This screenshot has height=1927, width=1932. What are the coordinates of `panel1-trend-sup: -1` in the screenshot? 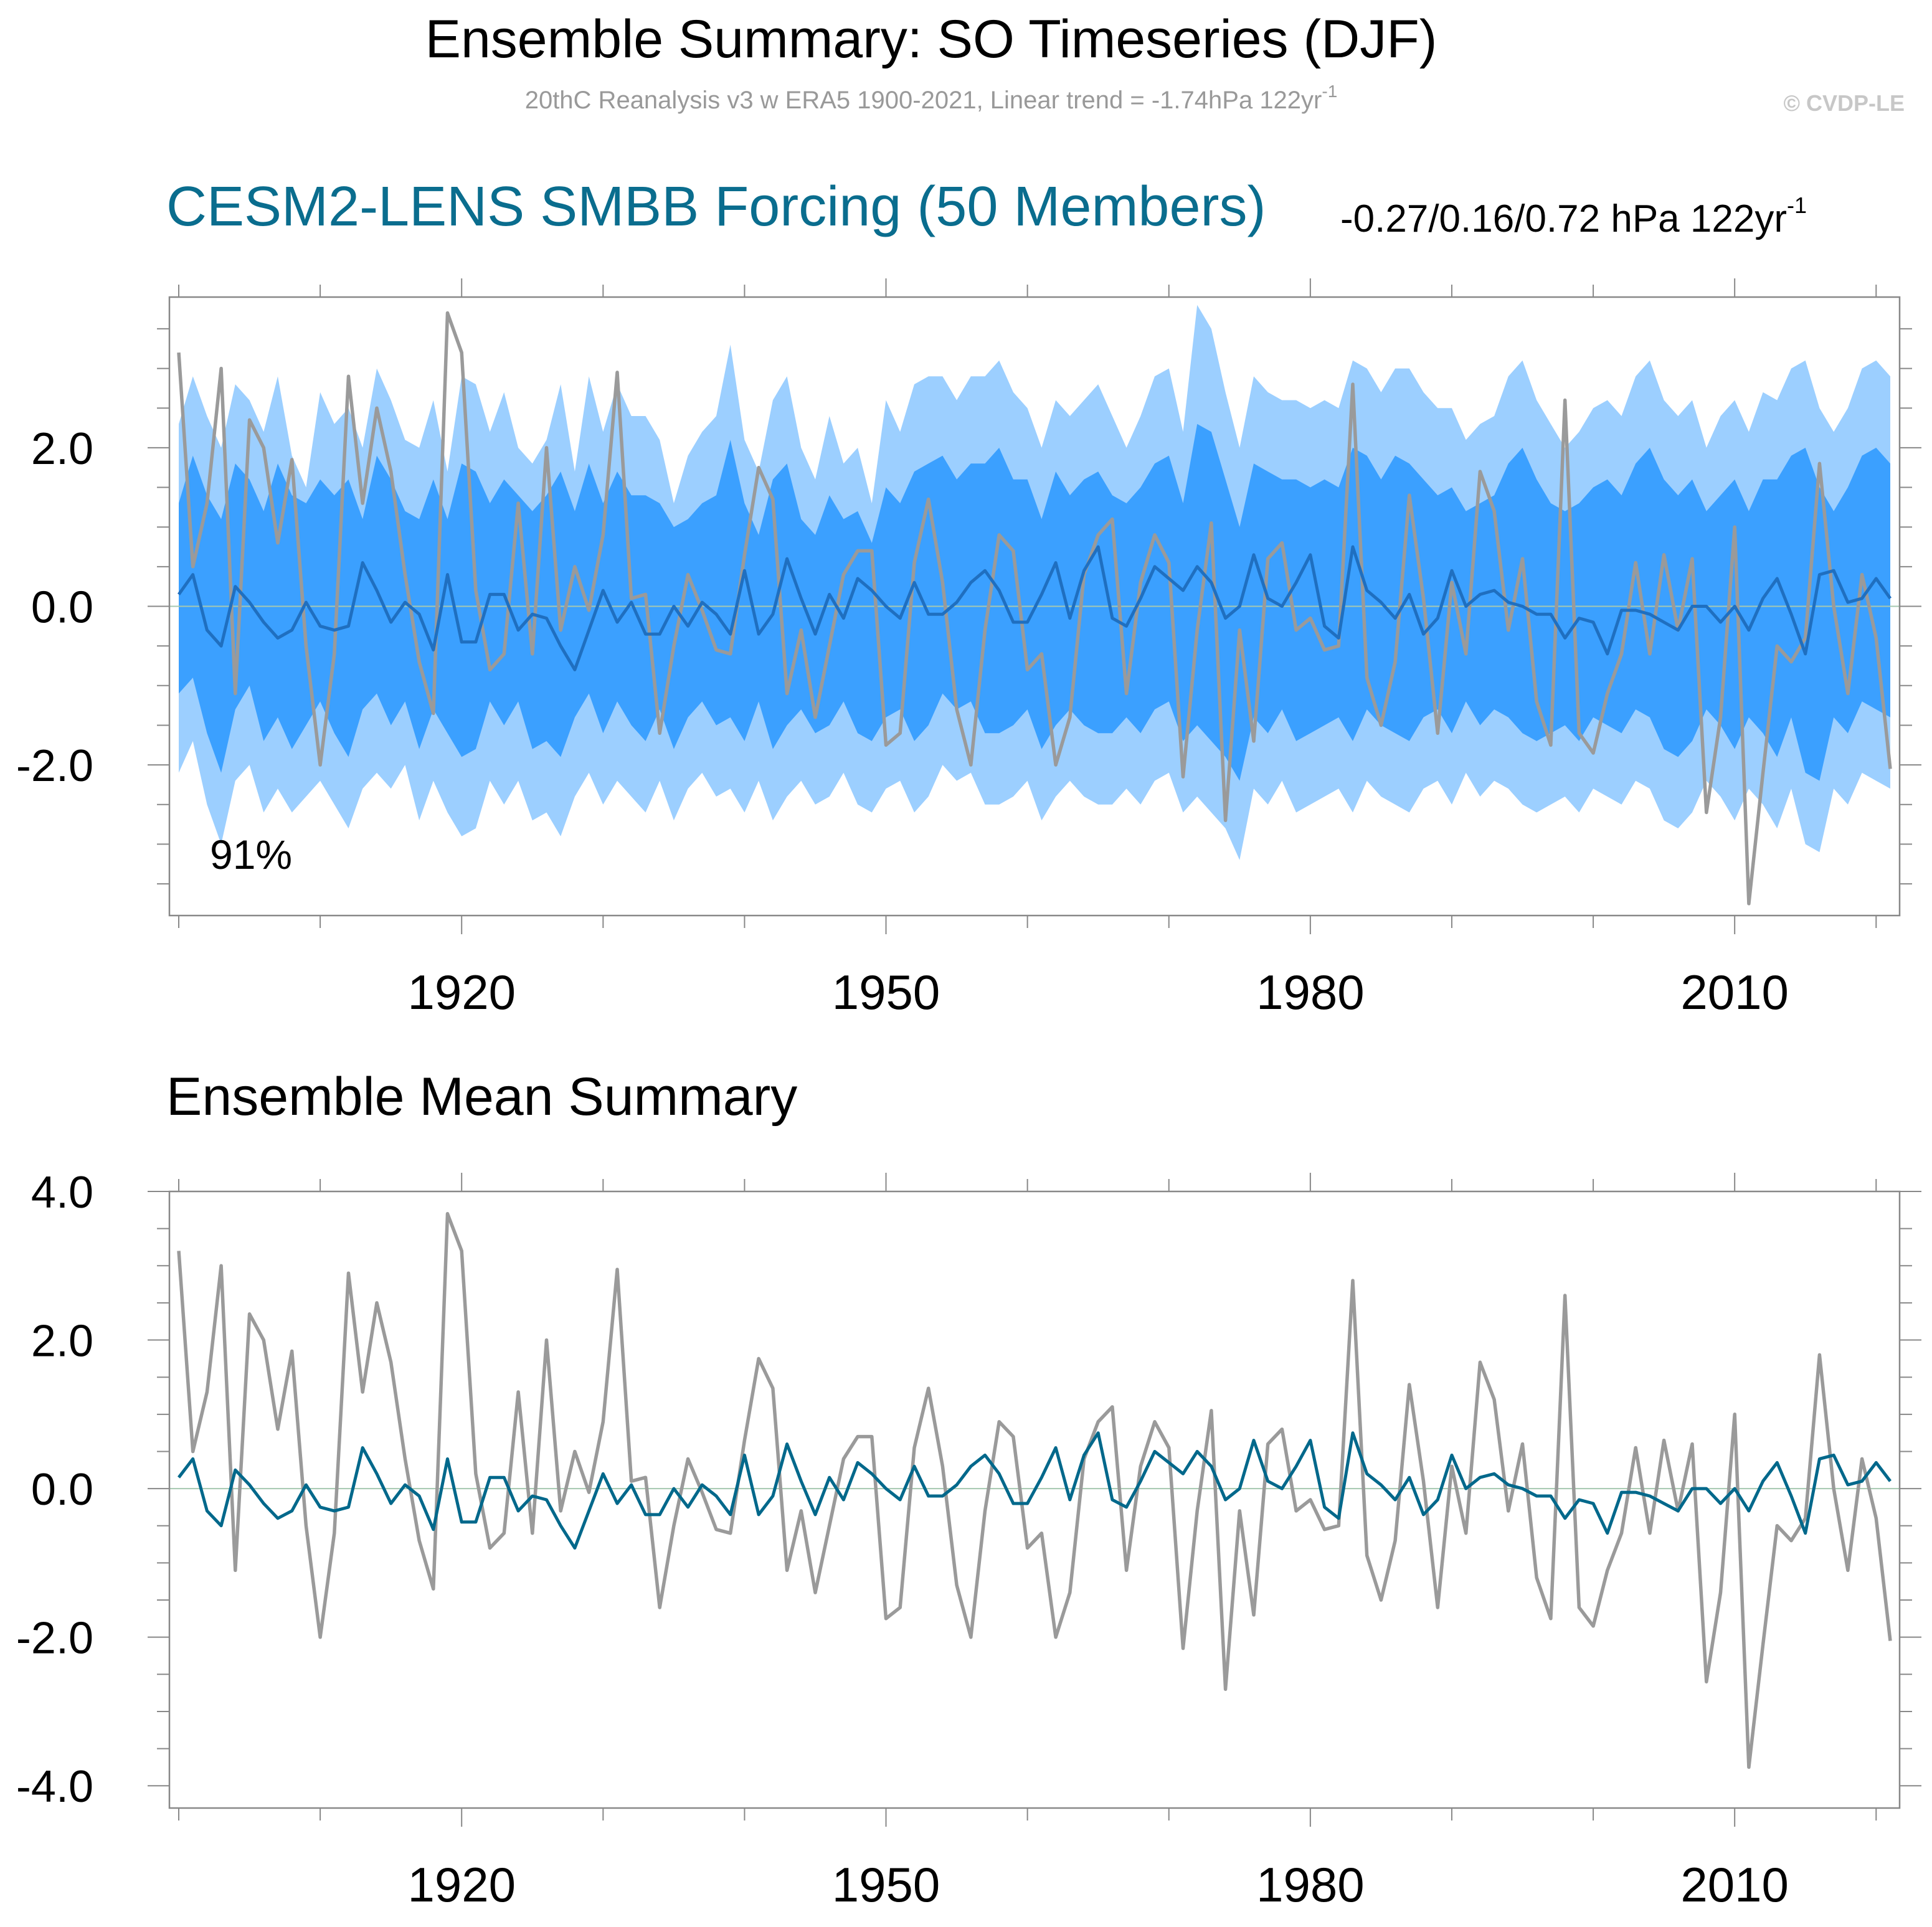 It's located at (1797, 205).